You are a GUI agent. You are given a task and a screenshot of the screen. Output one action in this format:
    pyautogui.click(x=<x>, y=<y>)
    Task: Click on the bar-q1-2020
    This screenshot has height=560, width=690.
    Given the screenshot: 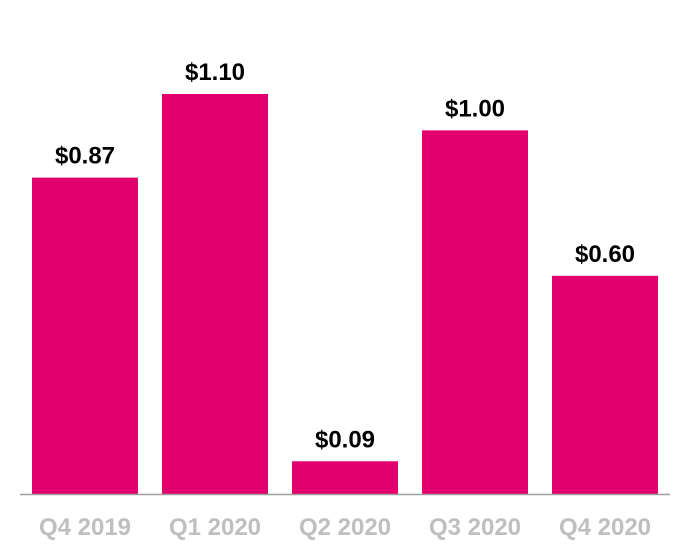 What is the action you would take?
    pyautogui.click(x=215, y=294)
    